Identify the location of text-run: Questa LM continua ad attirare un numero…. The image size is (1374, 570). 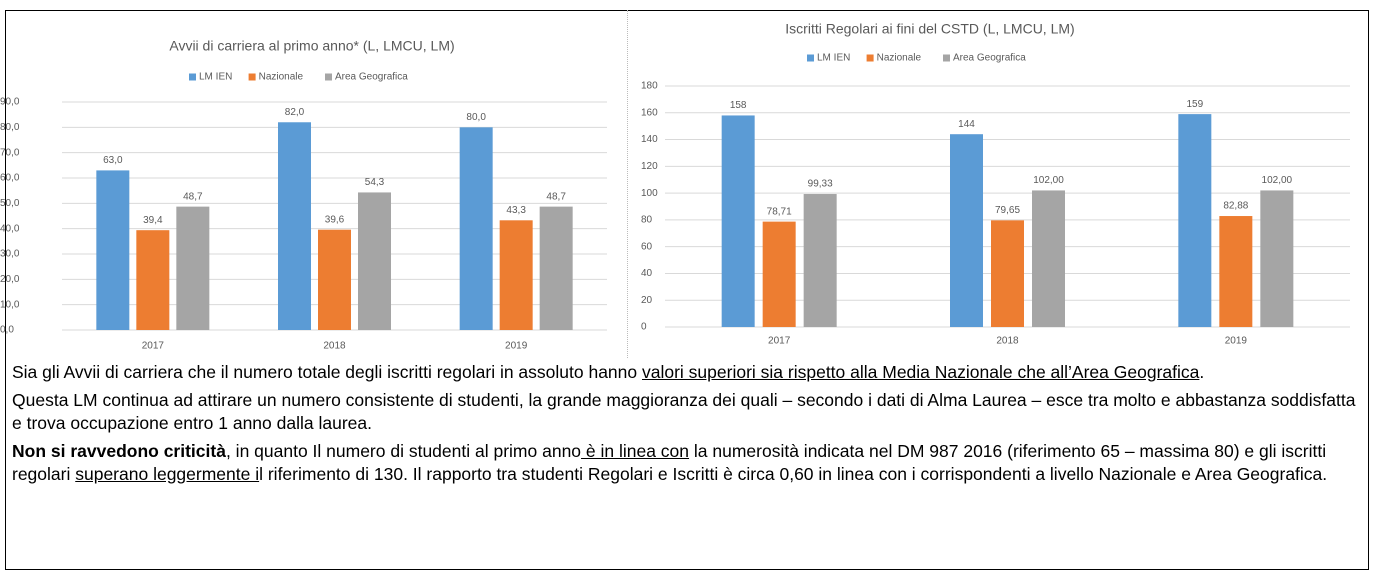
(684, 411).